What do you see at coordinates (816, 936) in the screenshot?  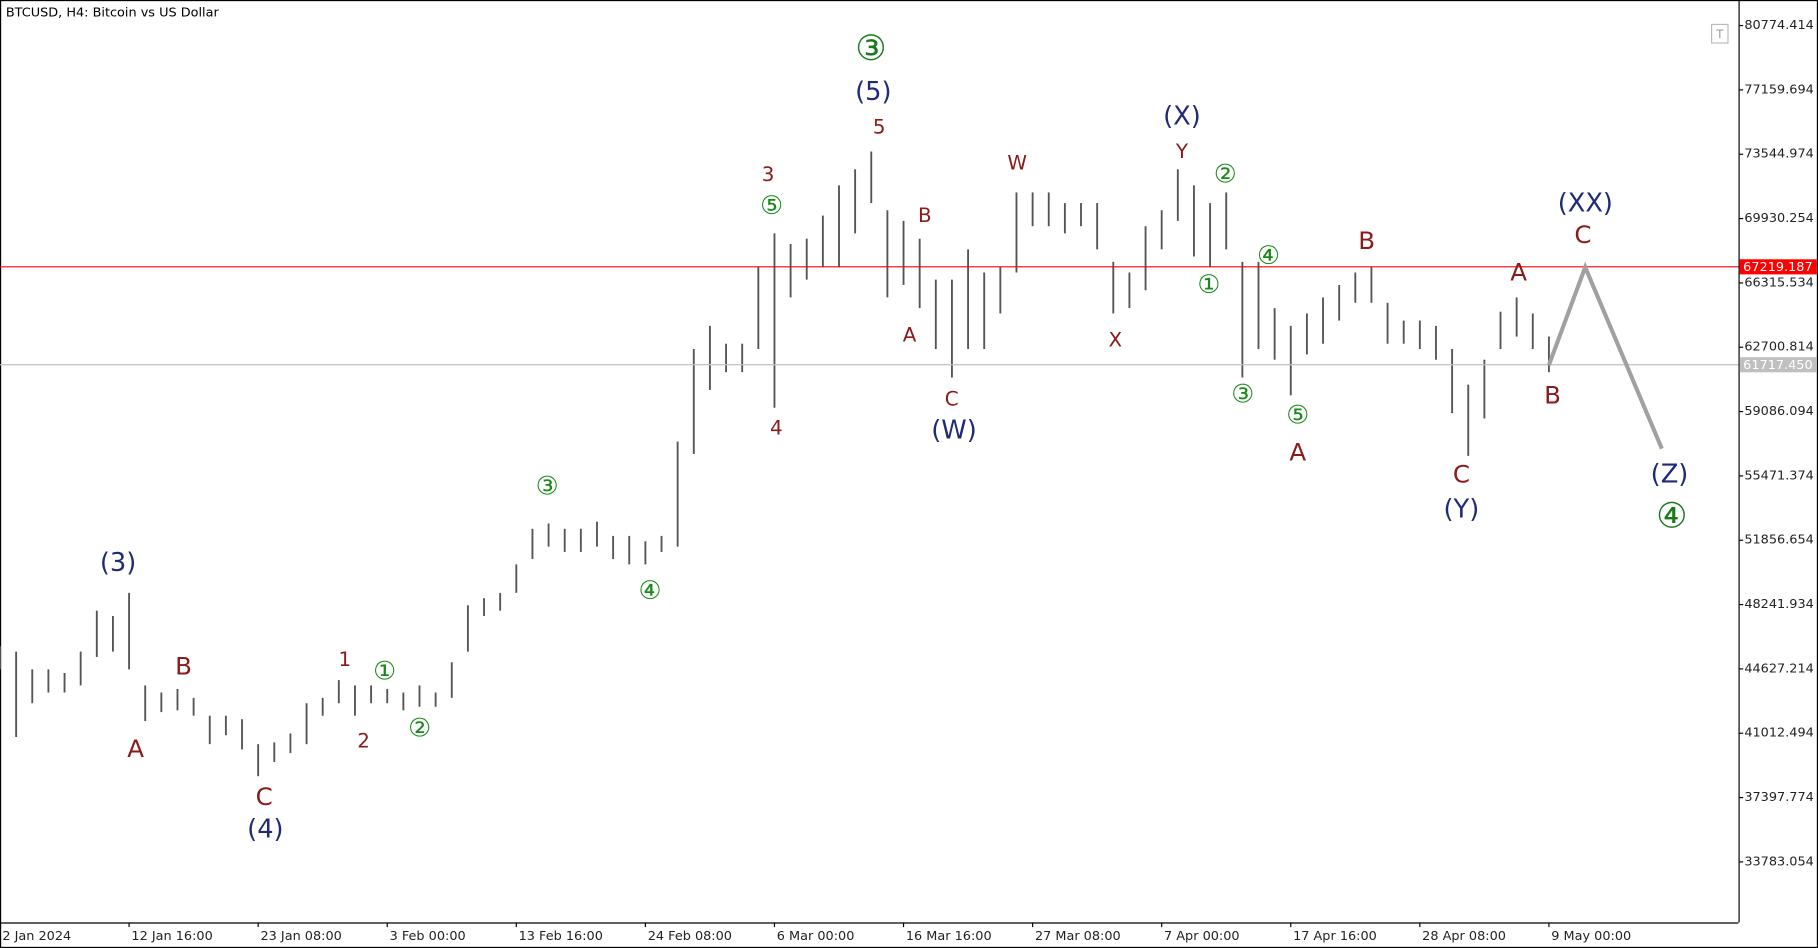 I see `x-tick-label: 6 Mar 00:00` at bounding box center [816, 936].